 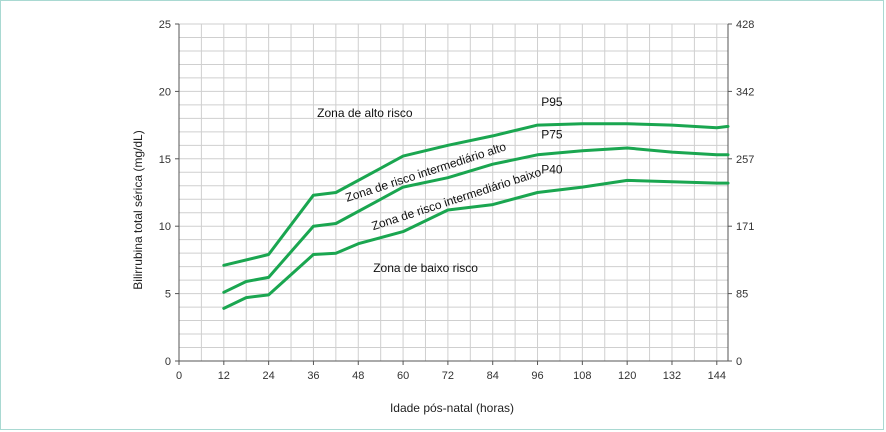 What do you see at coordinates (425, 268) in the screenshot?
I see `zone-annotation: Zona de baixo risco` at bounding box center [425, 268].